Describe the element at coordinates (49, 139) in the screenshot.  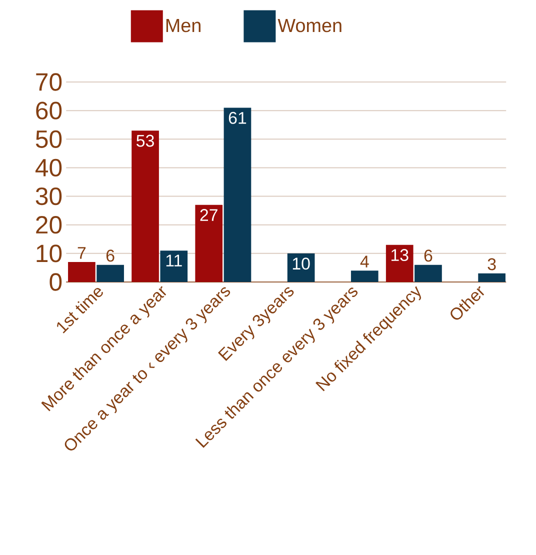
I see `y-tick-label: 50` at that location.